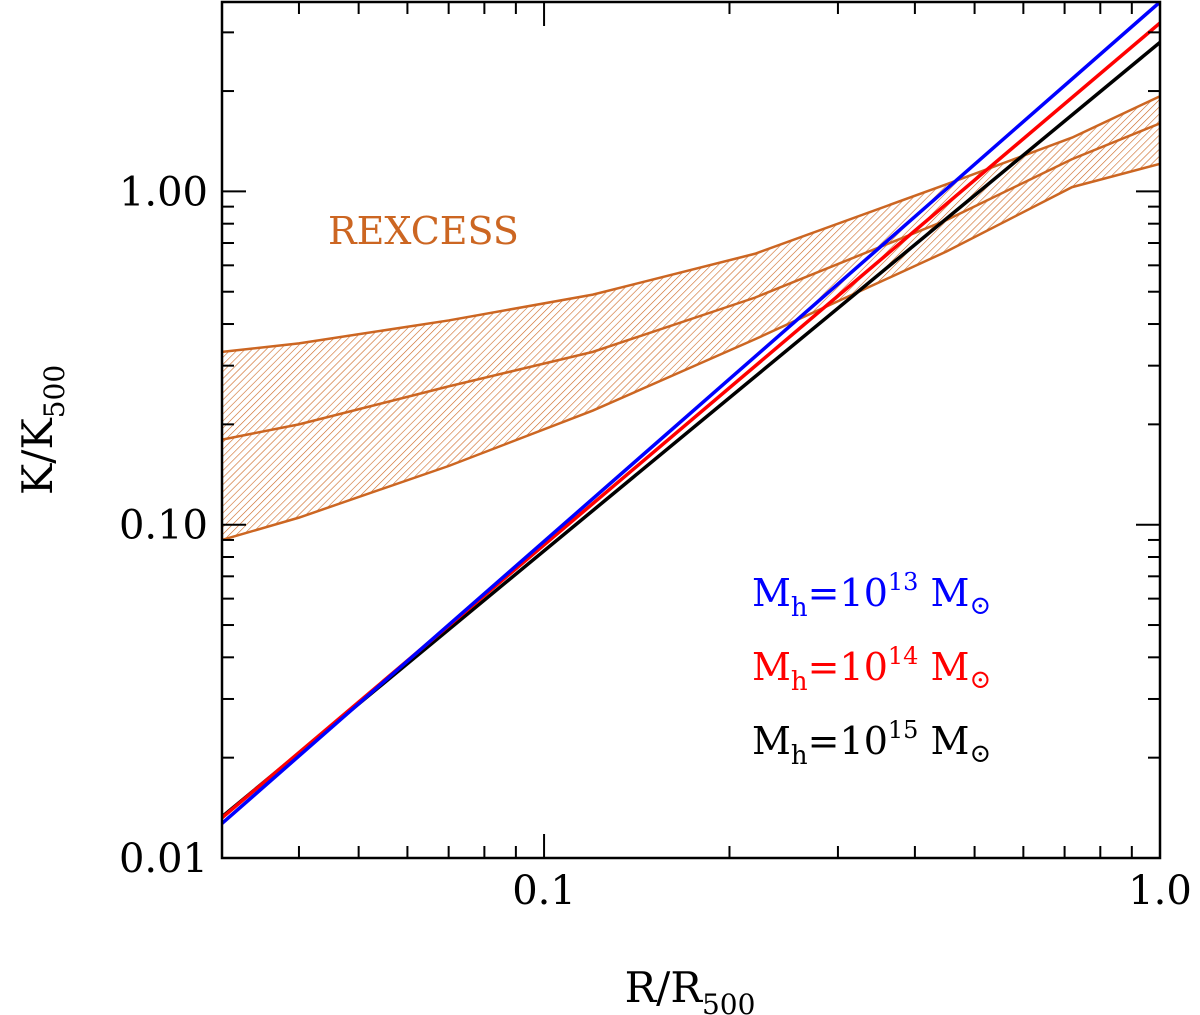 This screenshot has width=1200, height=1015. What do you see at coordinates (163, 859) in the screenshot?
I see `y-tick-label: 0.01` at bounding box center [163, 859].